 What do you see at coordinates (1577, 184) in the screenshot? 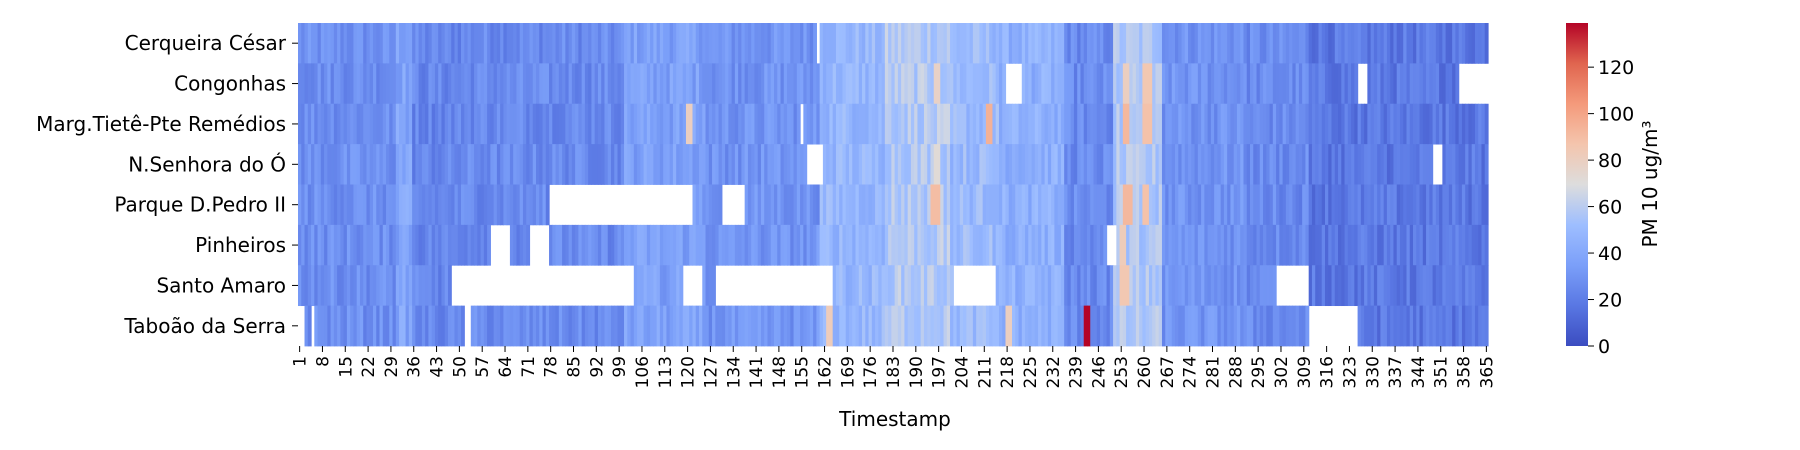
I see `colorbar-gradient` at bounding box center [1577, 184].